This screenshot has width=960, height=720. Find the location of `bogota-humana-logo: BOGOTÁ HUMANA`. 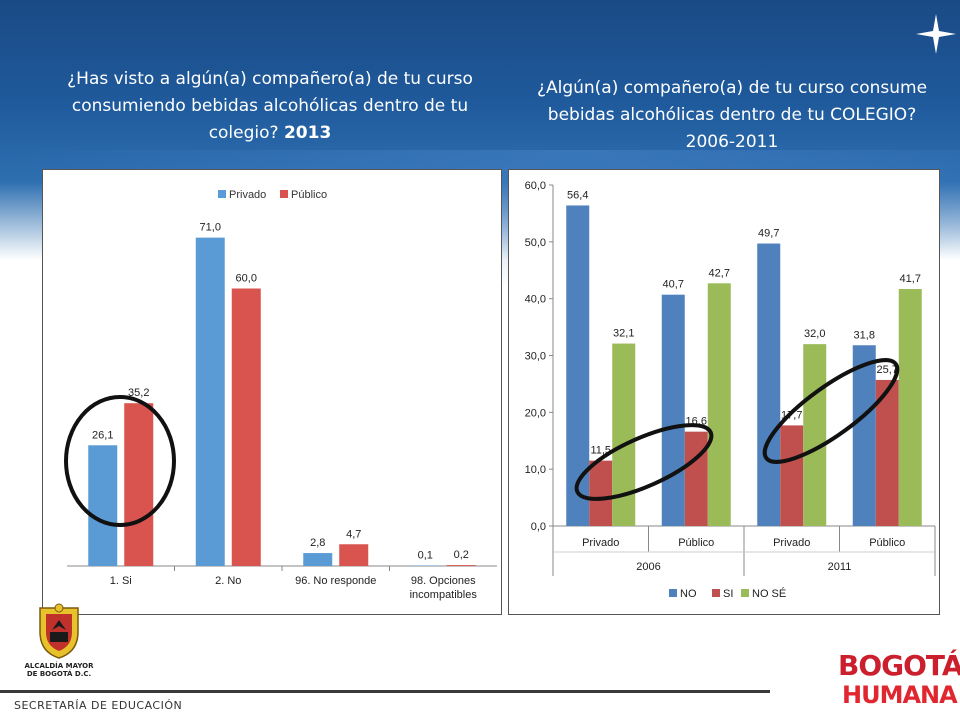

bogota-humana-logo: BOGOTÁ HUMANA is located at coordinates (899, 684).